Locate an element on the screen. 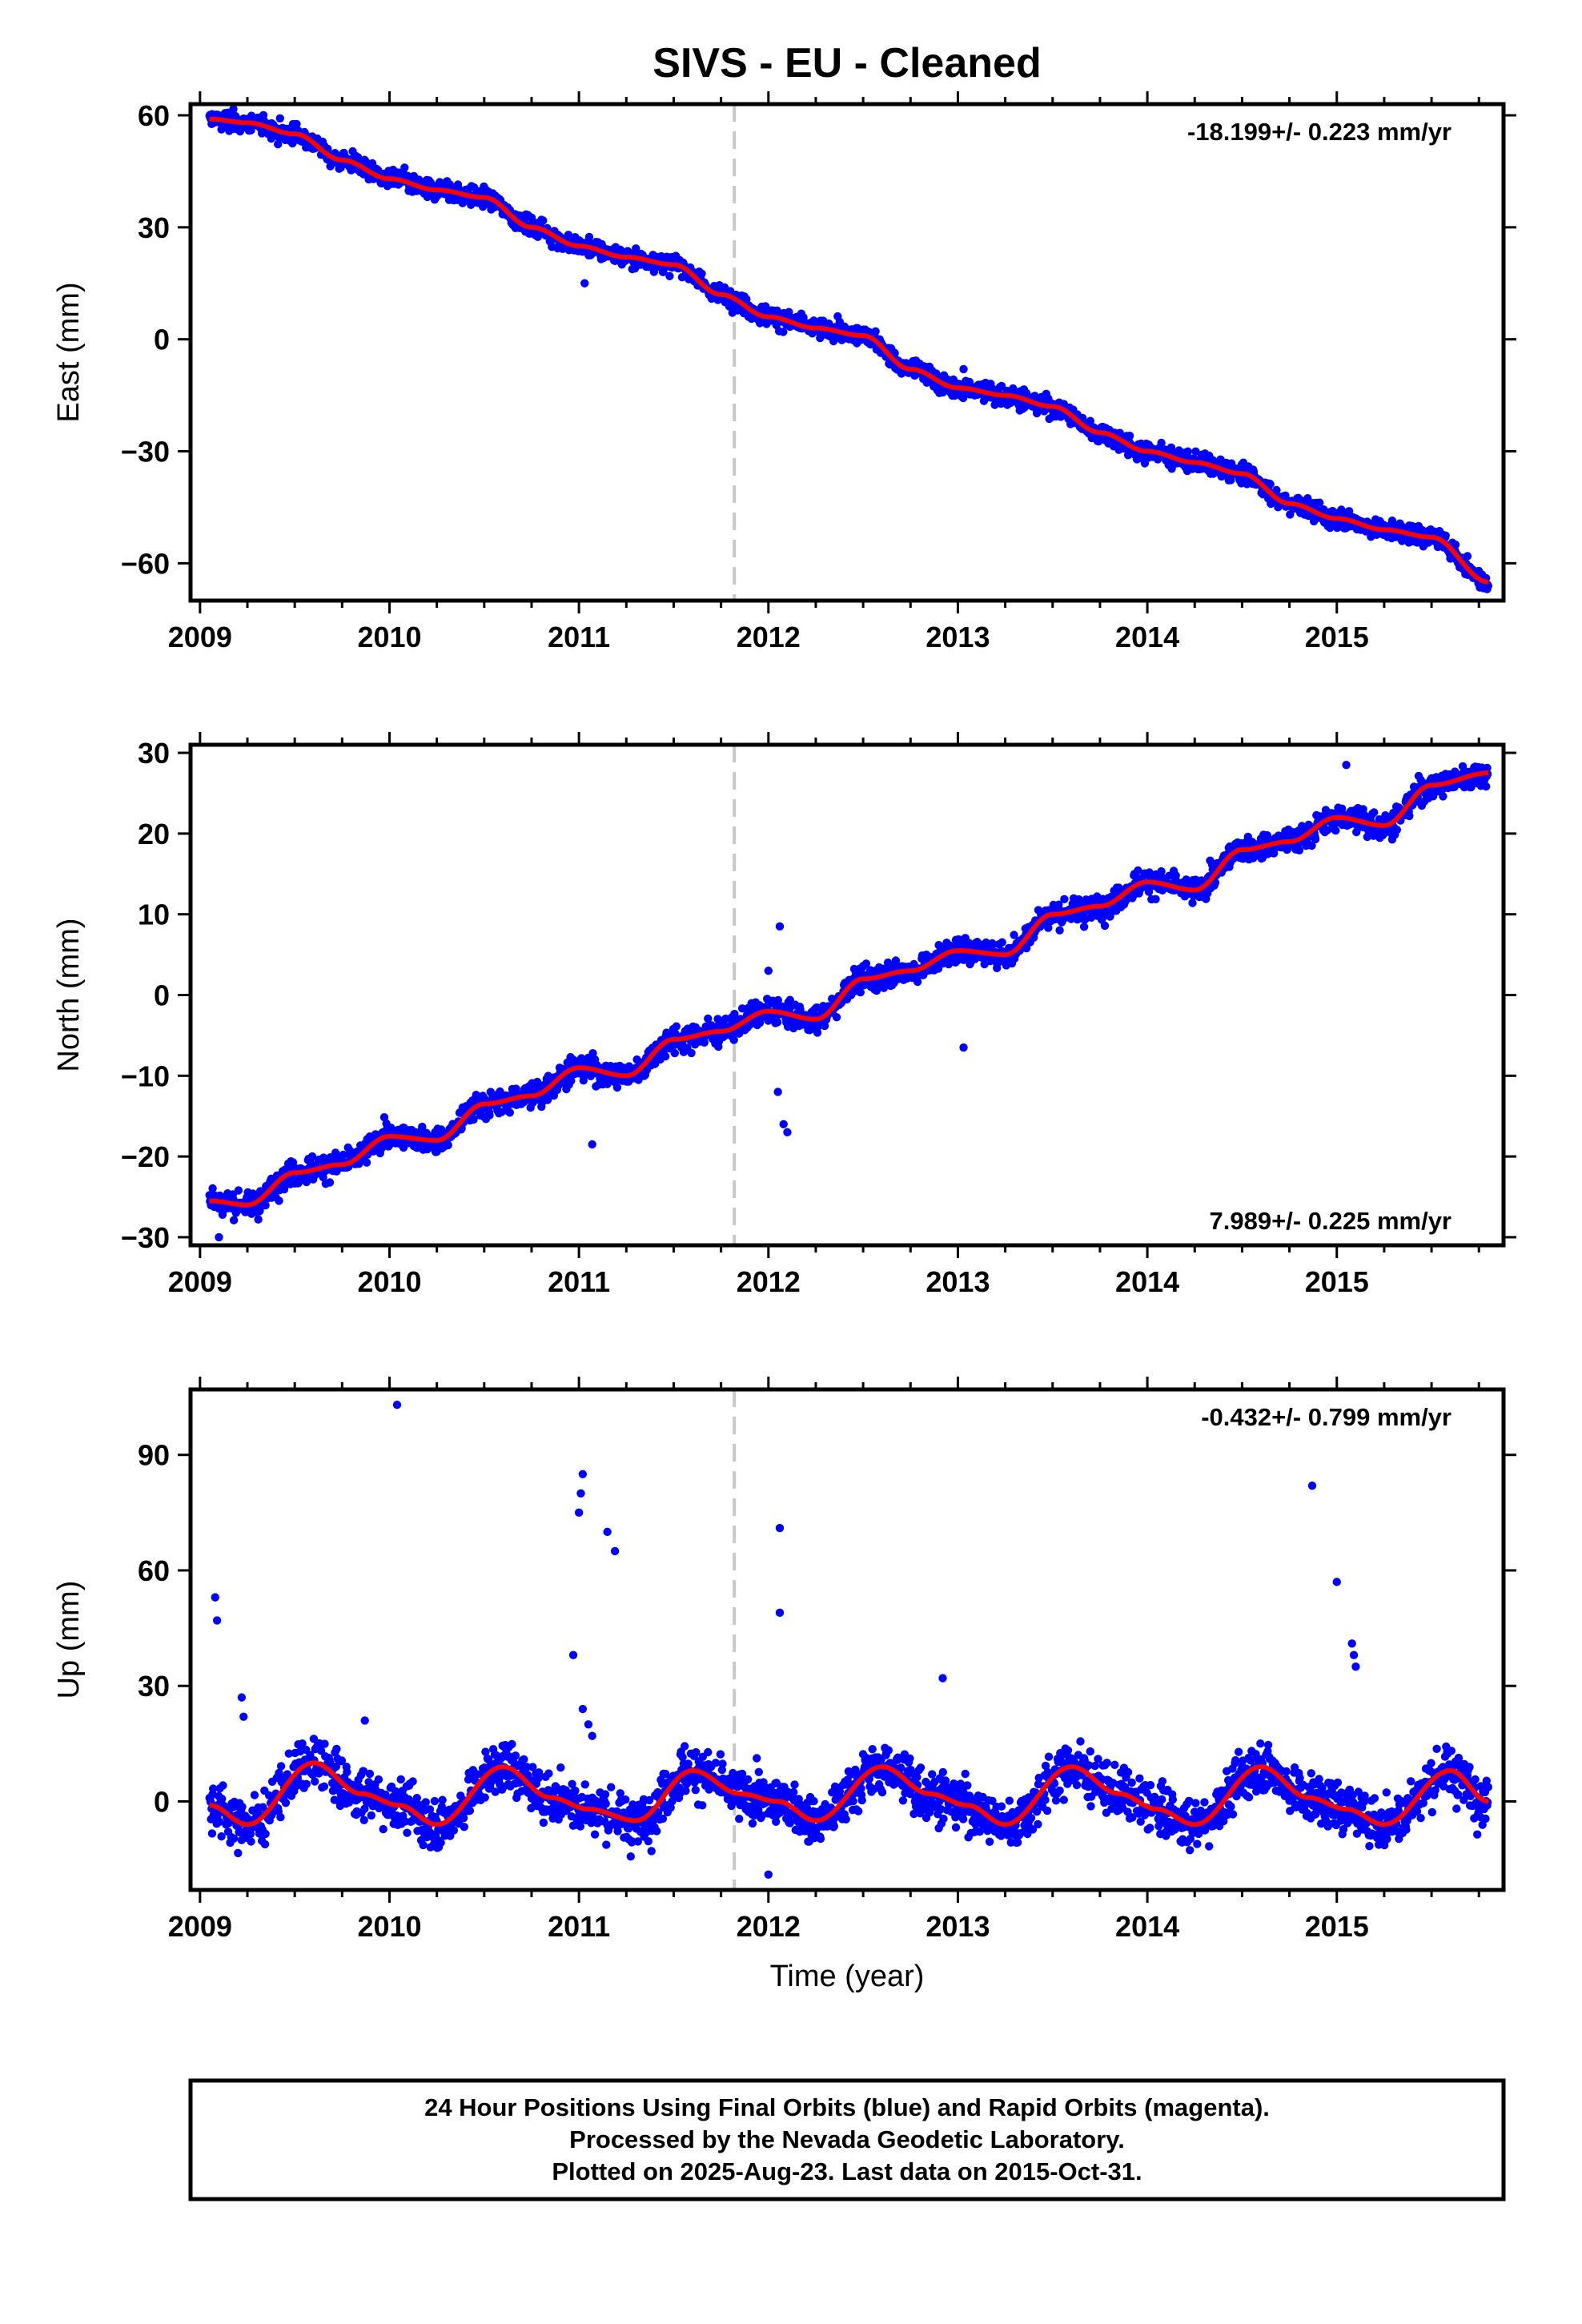  y-axis-label: East (mm) is located at coordinates (69, 352).